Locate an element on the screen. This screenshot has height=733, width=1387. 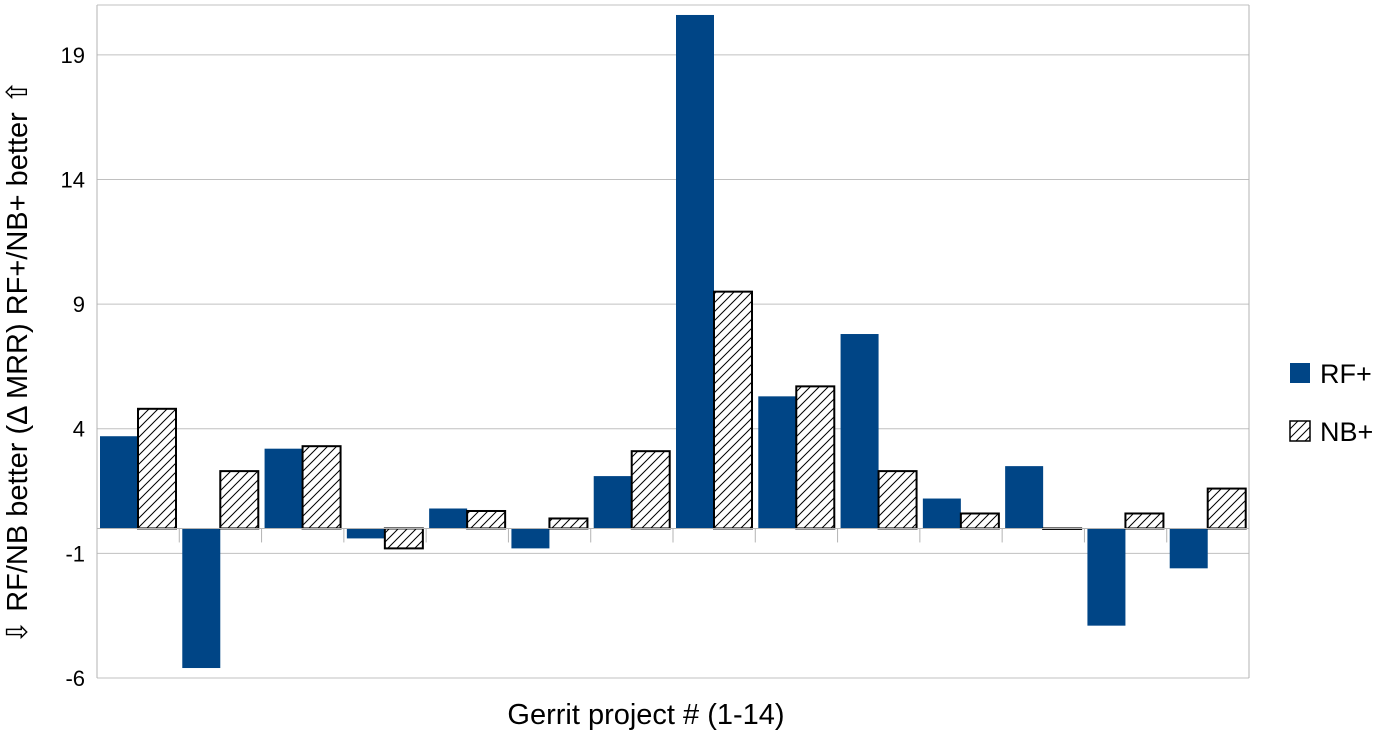
y-tick-label: -1 is located at coordinates (75, 553).